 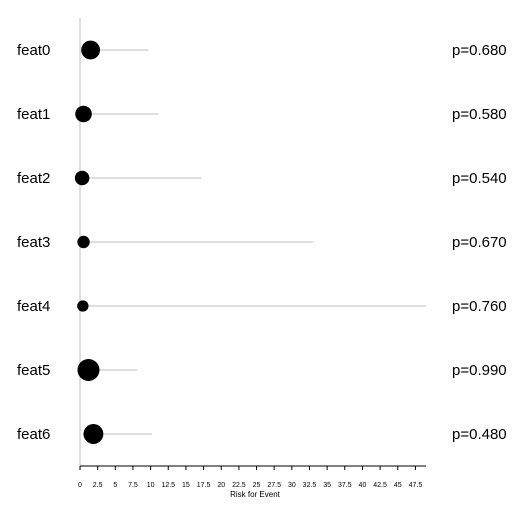 I want to click on x-tick-label: 47.5, so click(x=416, y=485).